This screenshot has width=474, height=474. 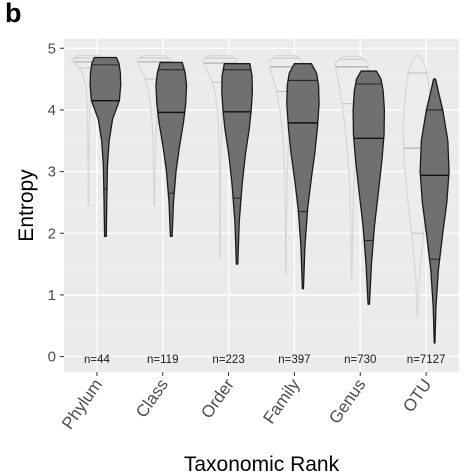 I want to click on dark-violin-order, so click(x=237, y=164).